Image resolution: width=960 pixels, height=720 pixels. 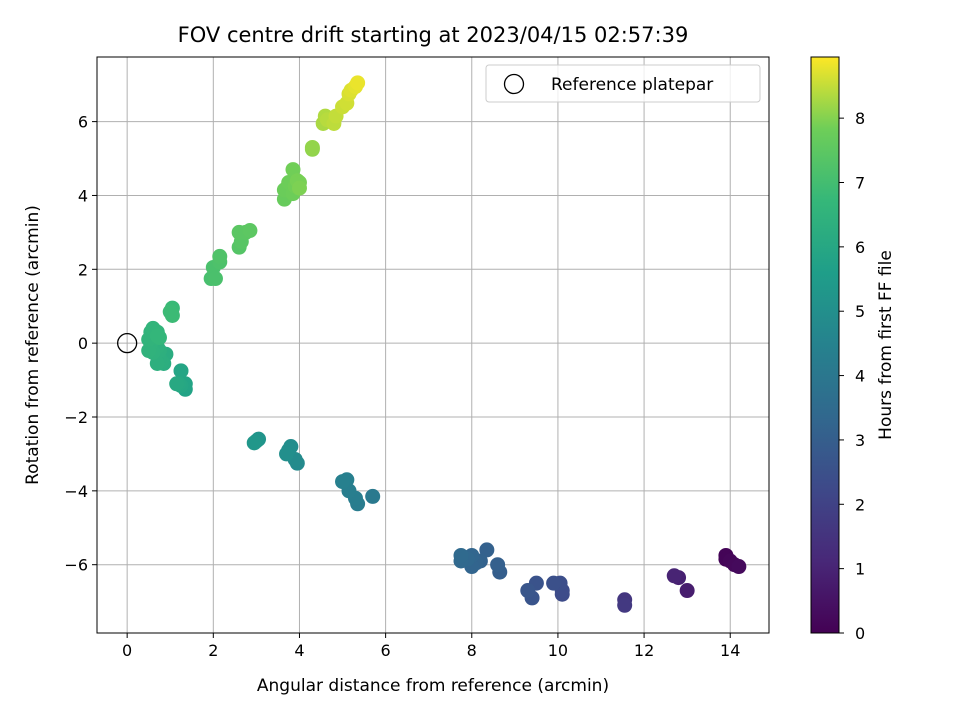 What do you see at coordinates (433, 686) in the screenshot?
I see `x-axis-label: Angular distance from reference (arcmin)` at bounding box center [433, 686].